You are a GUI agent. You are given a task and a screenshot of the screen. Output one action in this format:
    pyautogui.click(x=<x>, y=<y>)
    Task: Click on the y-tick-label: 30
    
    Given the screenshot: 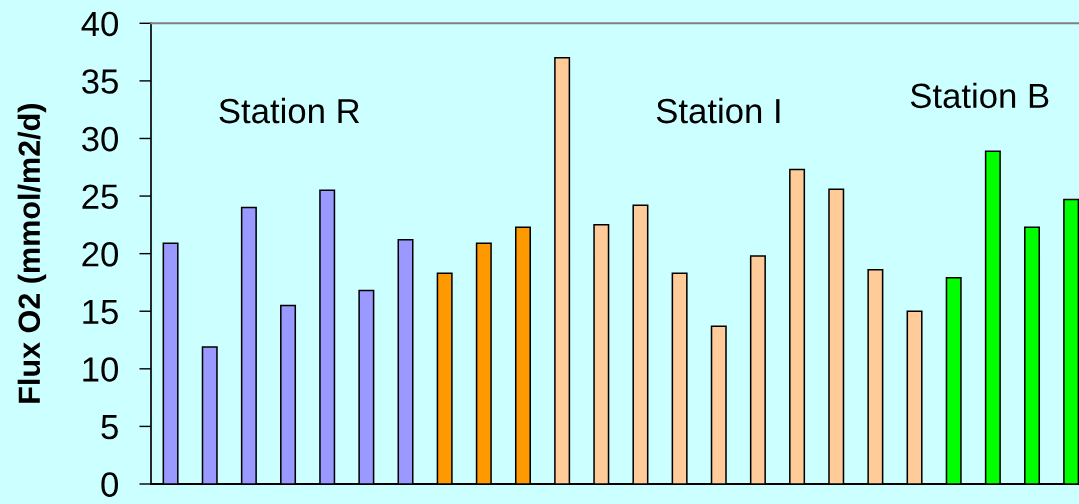 What is the action you would take?
    pyautogui.click(x=100, y=139)
    